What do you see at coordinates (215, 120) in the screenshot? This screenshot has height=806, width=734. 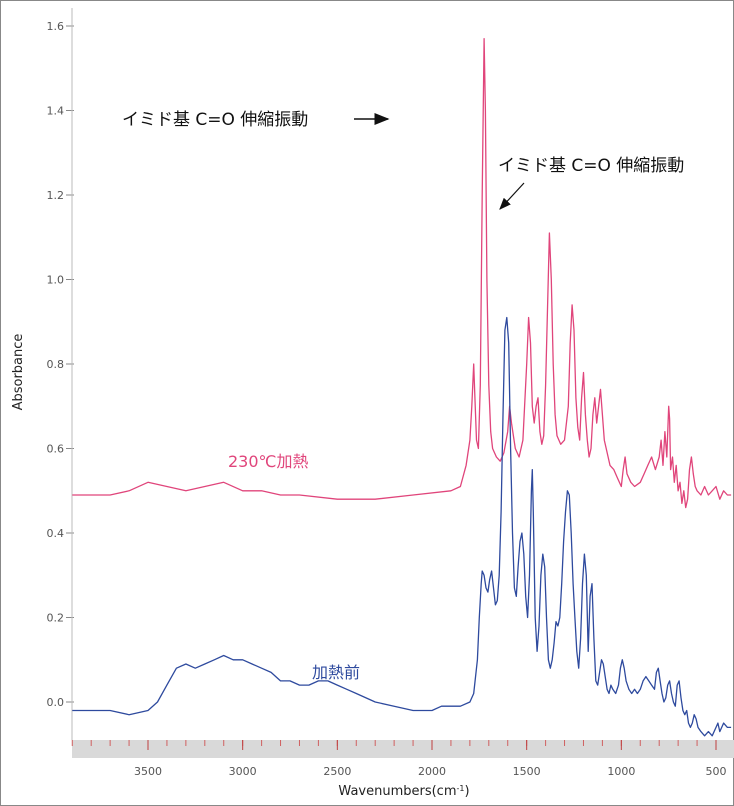 I see `annotation-imide-co-stretch-1: イミド基 C=O 伸縮振動` at bounding box center [215, 120].